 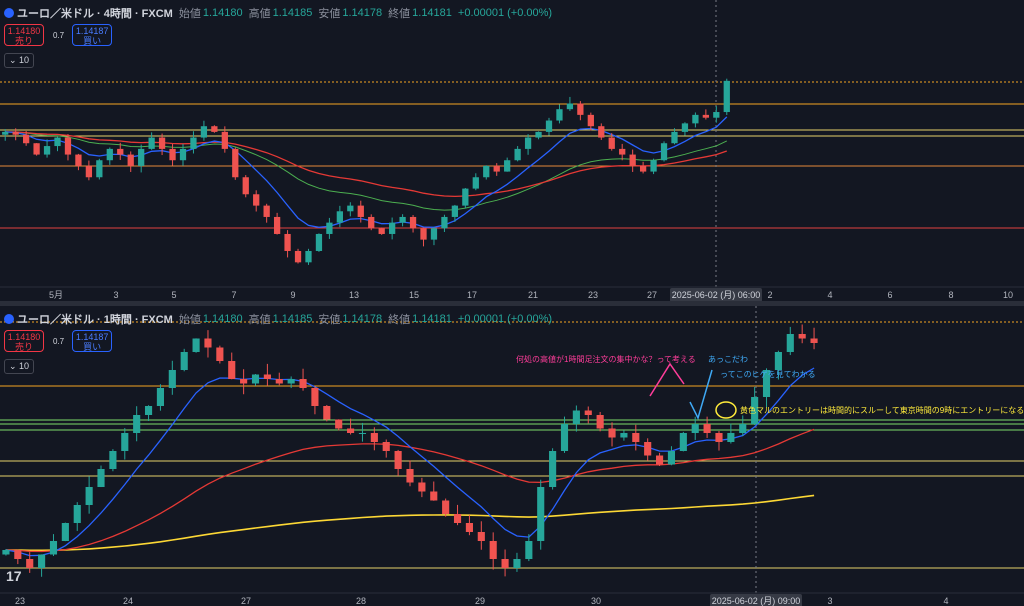 I want to click on x-axis-tick-label: 10, so click(x=1008, y=295).